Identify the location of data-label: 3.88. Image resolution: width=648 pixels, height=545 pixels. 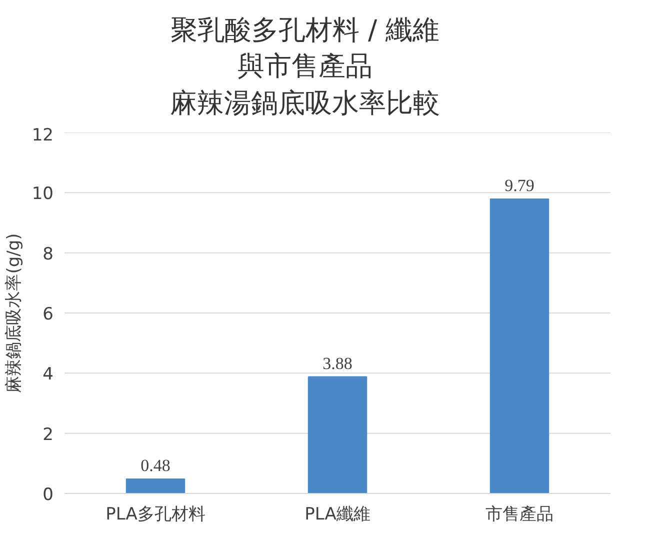
(337, 364).